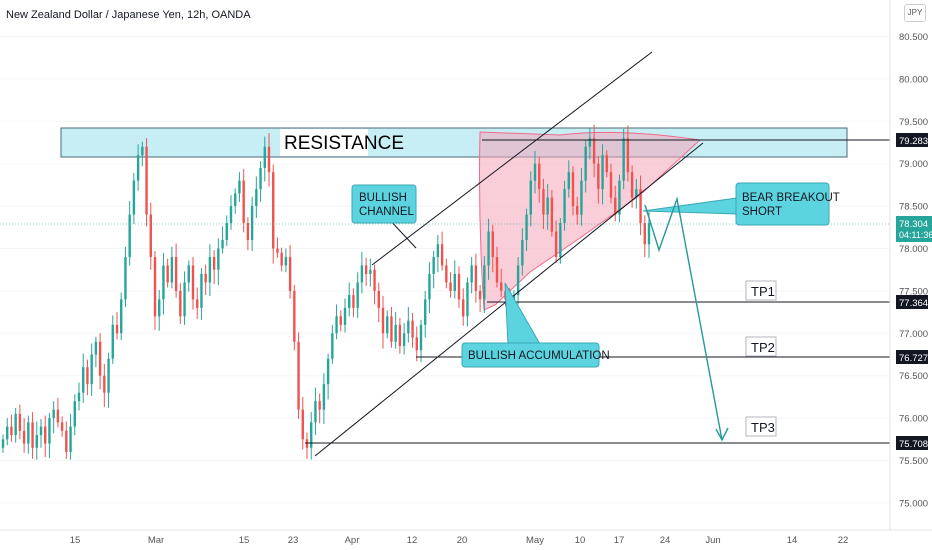  I want to click on time-tick-label: 15, so click(244, 540).